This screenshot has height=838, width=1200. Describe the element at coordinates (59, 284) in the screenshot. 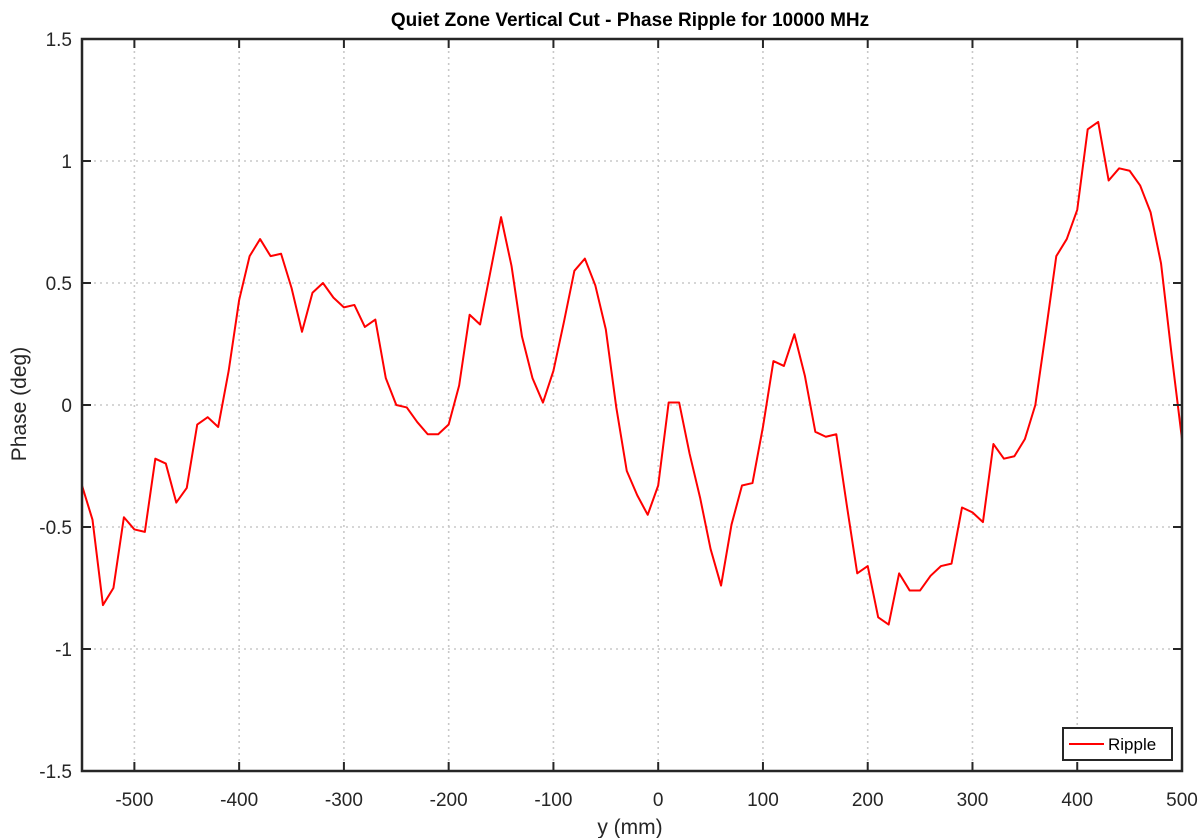

I see `y-tick-label: 0.5` at that location.